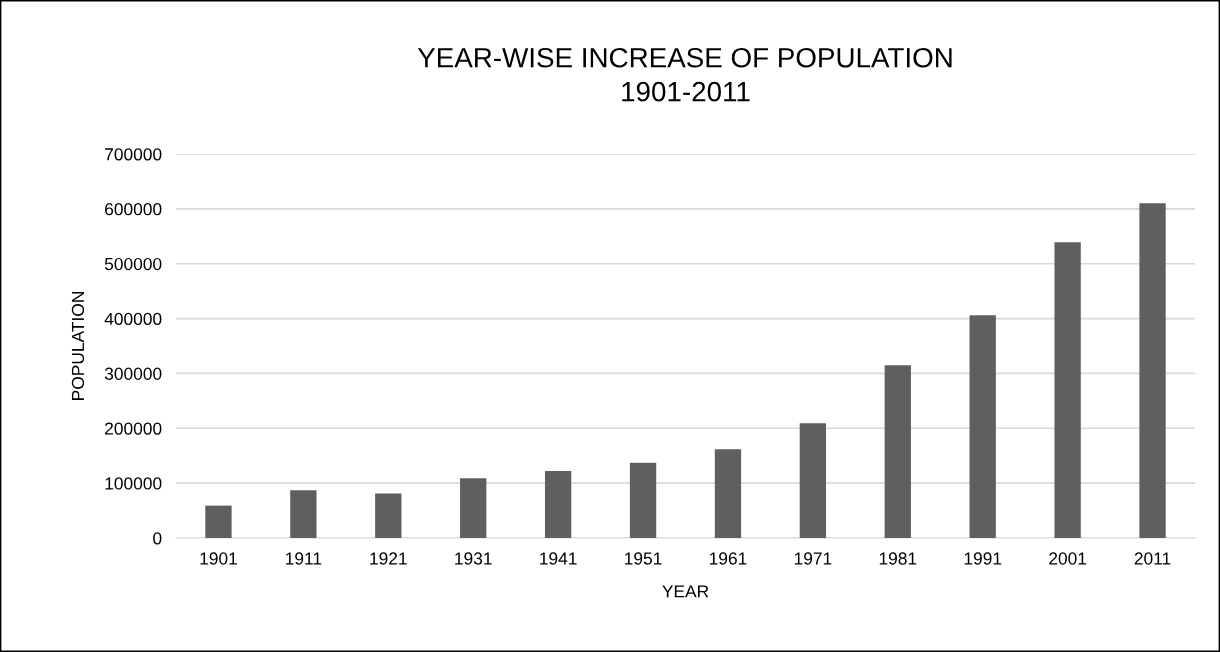 This screenshot has height=652, width=1220. I want to click on chart-title: YEAR-WISE INCREASE OF POPULATION 1901-2011, so click(684, 74).